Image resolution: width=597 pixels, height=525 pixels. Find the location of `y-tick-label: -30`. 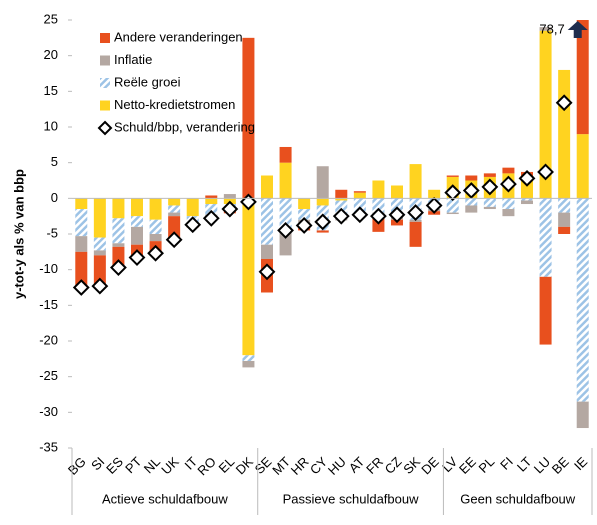

y-tick-label: -30 is located at coordinates (48, 411).